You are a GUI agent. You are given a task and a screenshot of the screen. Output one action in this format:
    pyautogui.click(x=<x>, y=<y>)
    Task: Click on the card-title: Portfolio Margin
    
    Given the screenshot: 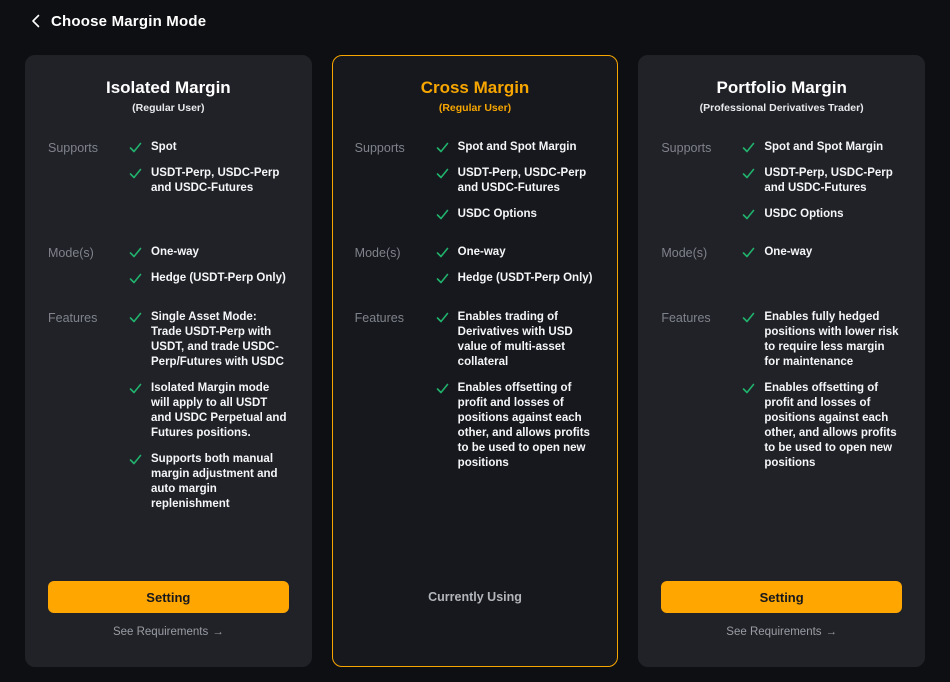 What is the action you would take?
    pyautogui.click(x=781, y=87)
    